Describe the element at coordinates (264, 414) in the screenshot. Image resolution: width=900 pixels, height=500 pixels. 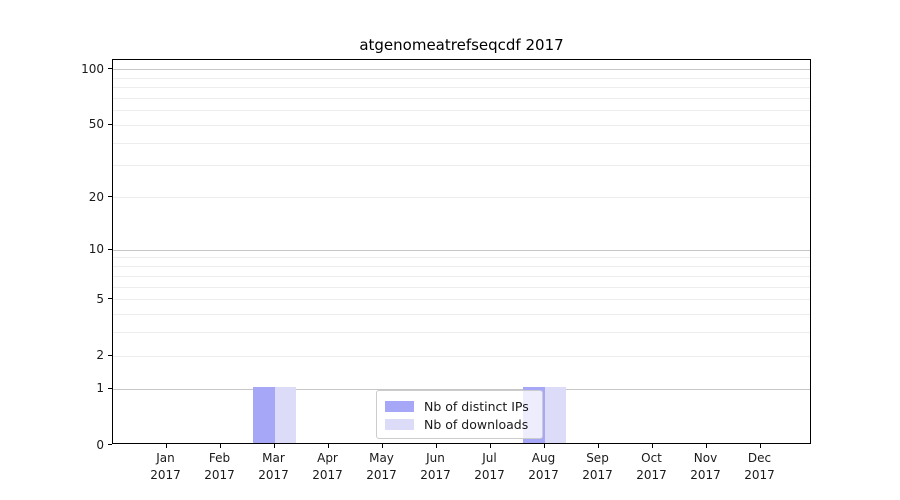
I see `bar-distinct-ips` at that location.